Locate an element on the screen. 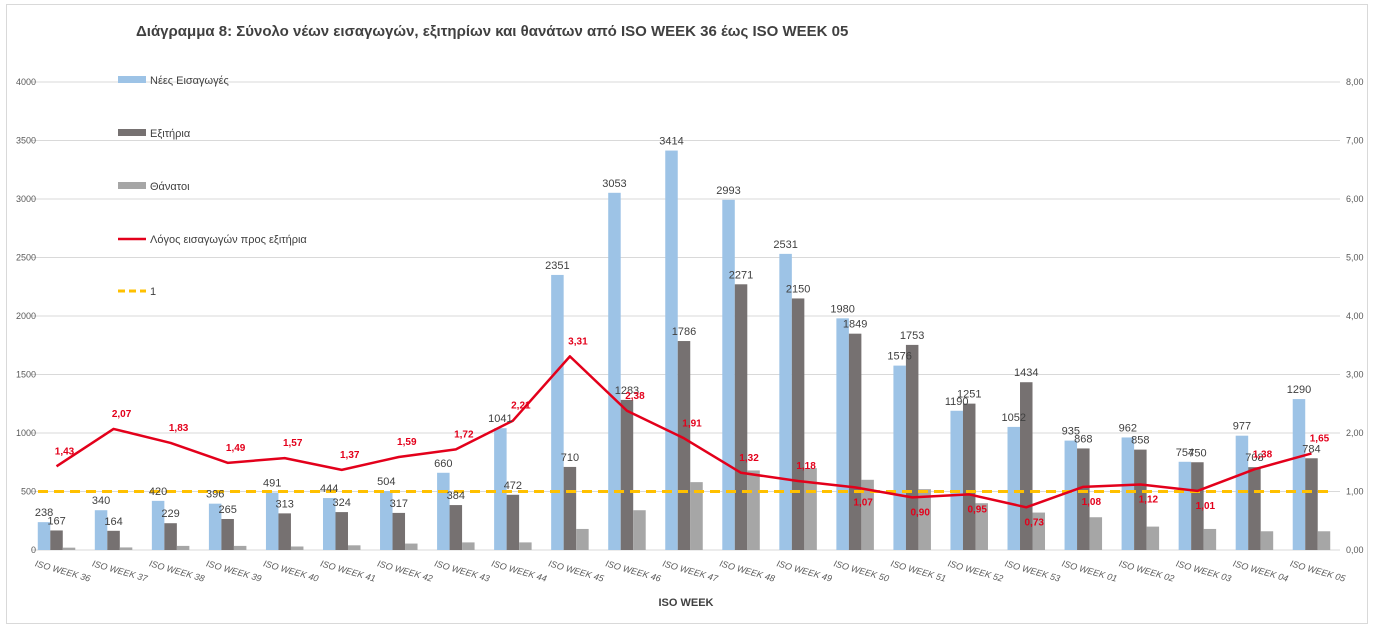 The width and height of the screenshot is (1376, 632). category-label: ISO WEEK 03 is located at coordinates (1204, 570).